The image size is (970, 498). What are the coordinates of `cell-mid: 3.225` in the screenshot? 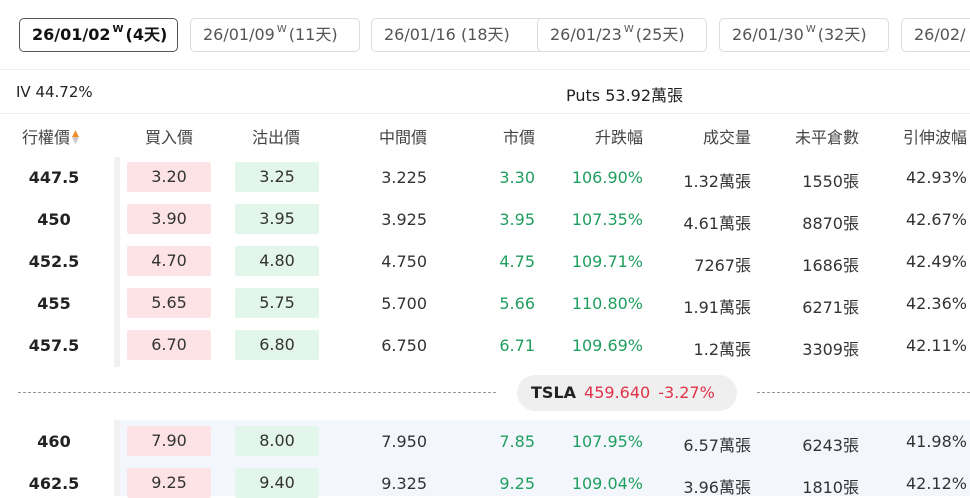 It's located at (404, 177).